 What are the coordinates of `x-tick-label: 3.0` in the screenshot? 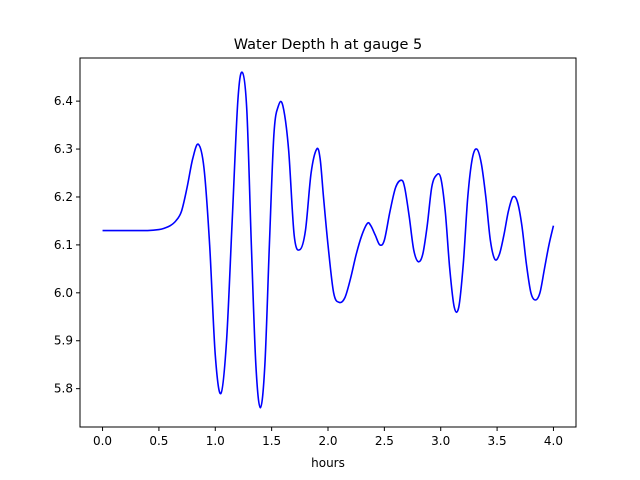 It's located at (440, 441).